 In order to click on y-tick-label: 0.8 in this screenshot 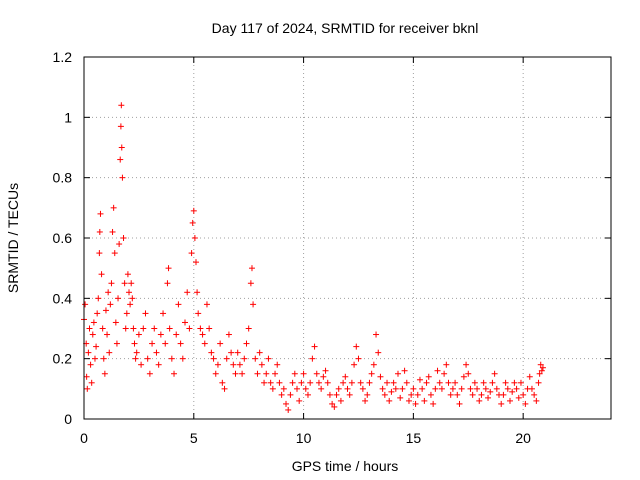, I will do `click(63, 178)`.